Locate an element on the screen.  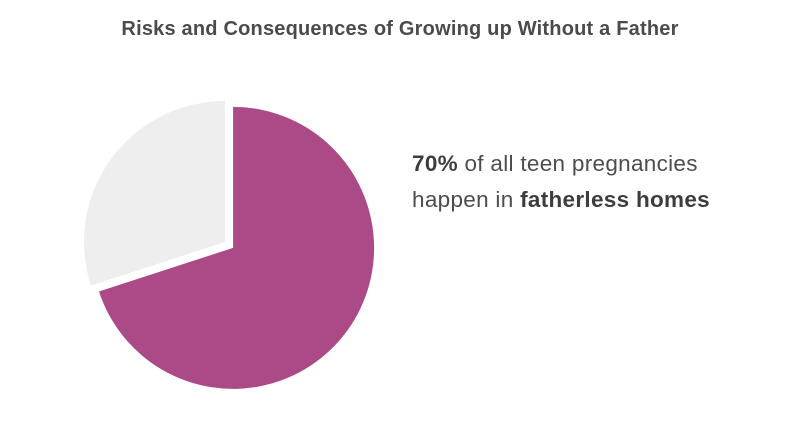
callout-text-2: happen in is located at coordinates (466, 199).